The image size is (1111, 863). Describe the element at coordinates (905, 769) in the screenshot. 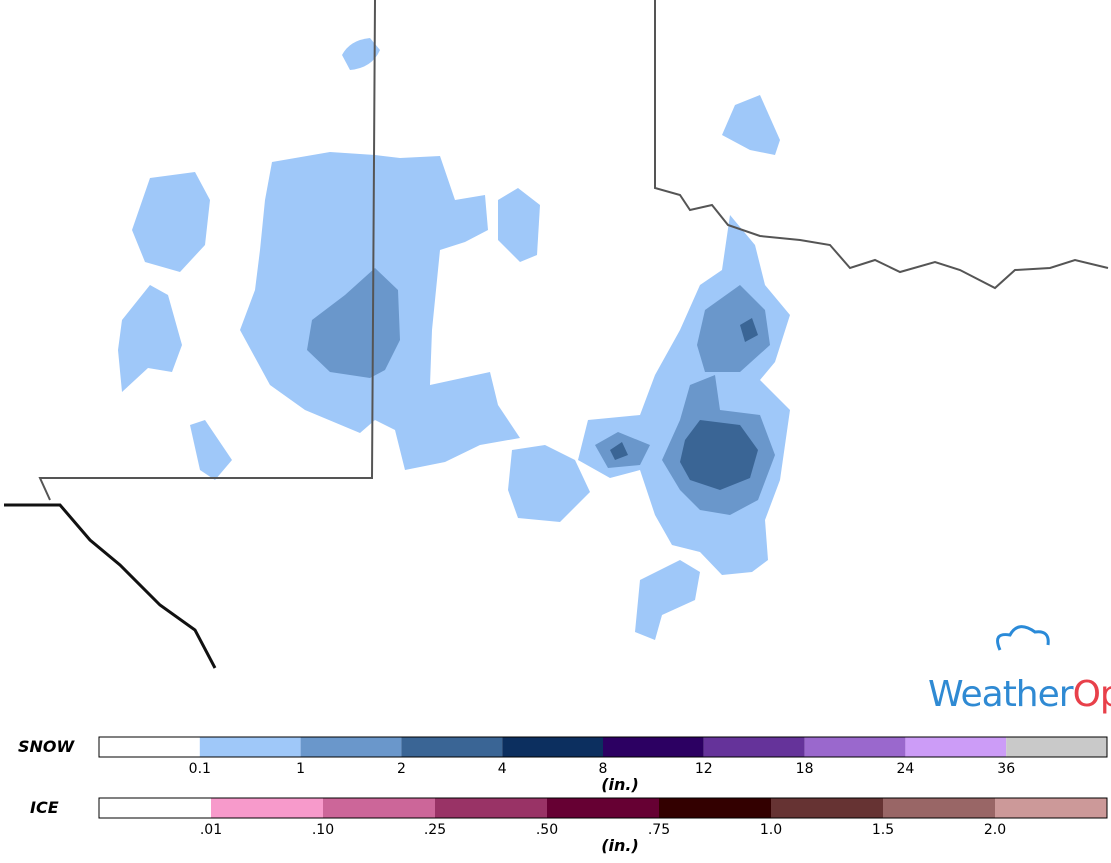

I see `legend-tick-label: 24` at that location.